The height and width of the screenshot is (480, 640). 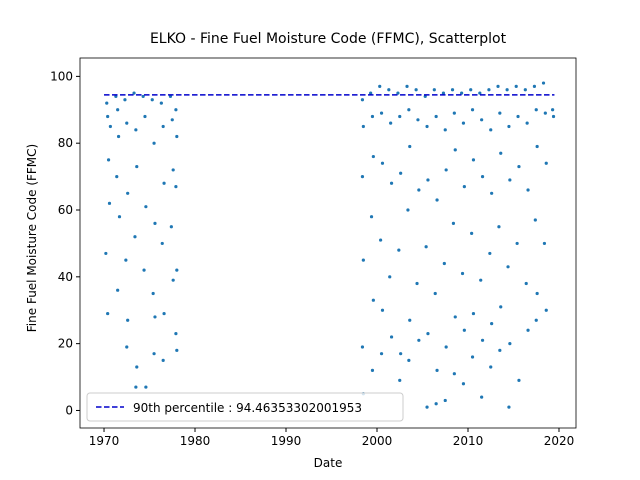 I want to click on x-tick-label: 2010, so click(x=468, y=441).